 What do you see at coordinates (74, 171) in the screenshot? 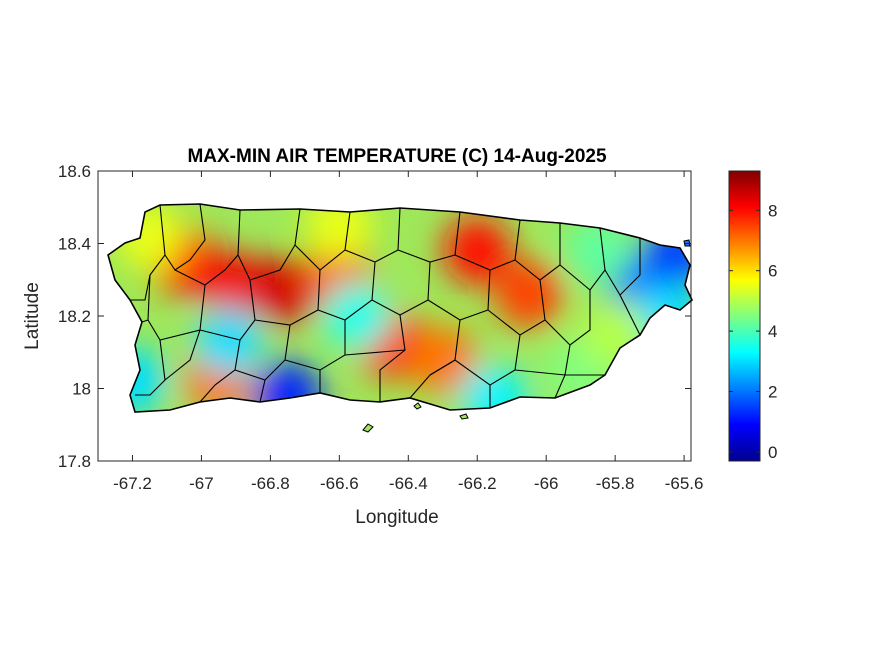
I see `y-tick-label: 18.6` at bounding box center [74, 171].